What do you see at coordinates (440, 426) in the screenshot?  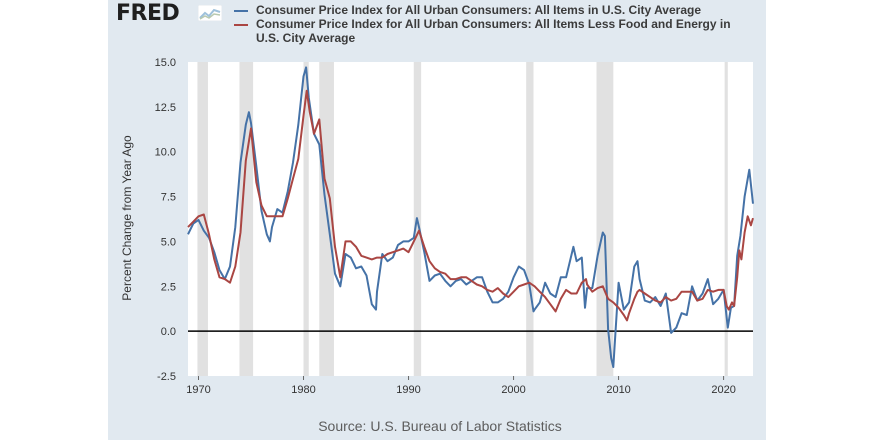 I see `source-note: Source: U.S. Bureau of Labor Statistics` at bounding box center [440, 426].